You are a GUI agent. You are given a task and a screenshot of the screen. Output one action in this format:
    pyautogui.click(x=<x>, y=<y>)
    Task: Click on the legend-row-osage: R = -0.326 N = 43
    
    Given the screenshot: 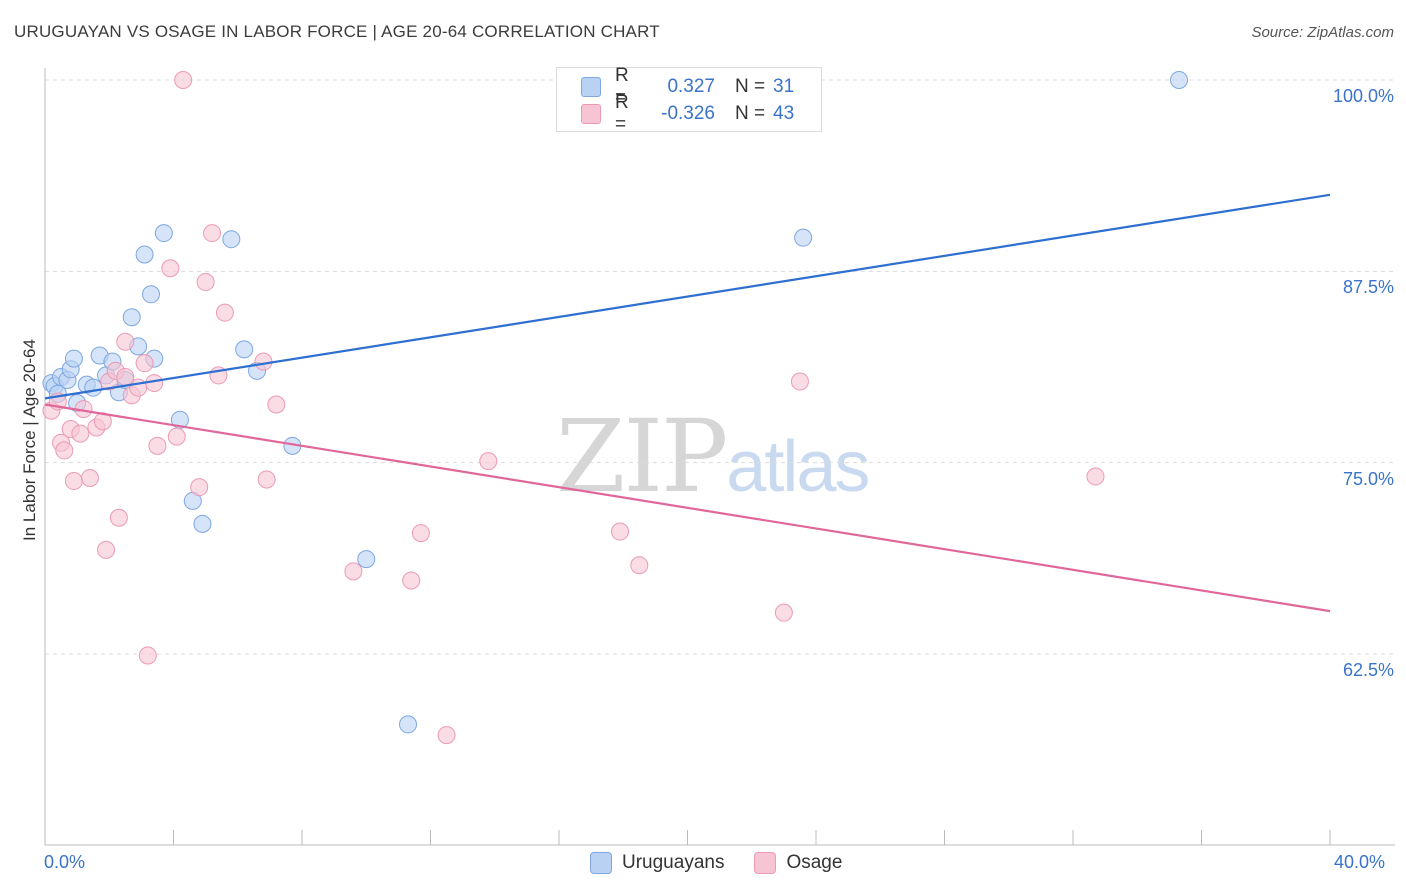 What is the action you would take?
    pyautogui.click(x=688, y=113)
    